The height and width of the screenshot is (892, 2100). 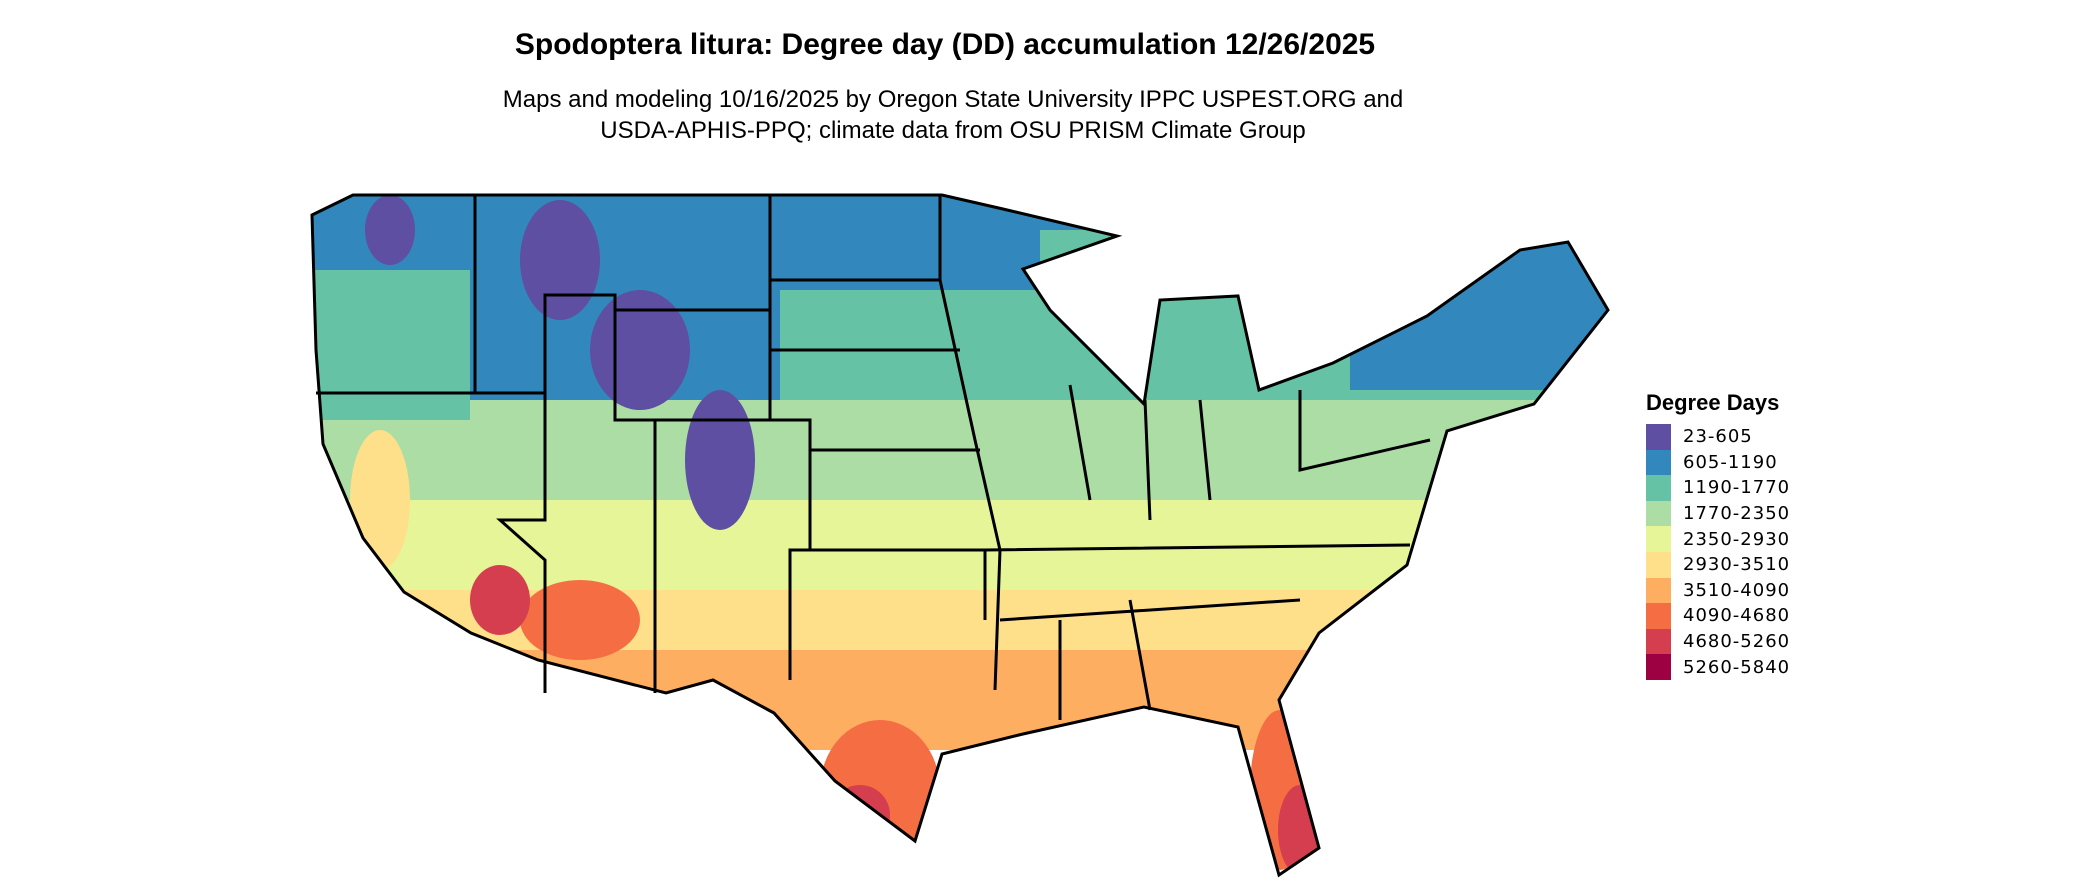 What do you see at coordinates (640, 350) in the screenshot?
I see `zone-23-605-wyoming` at bounding box center [640, 350].